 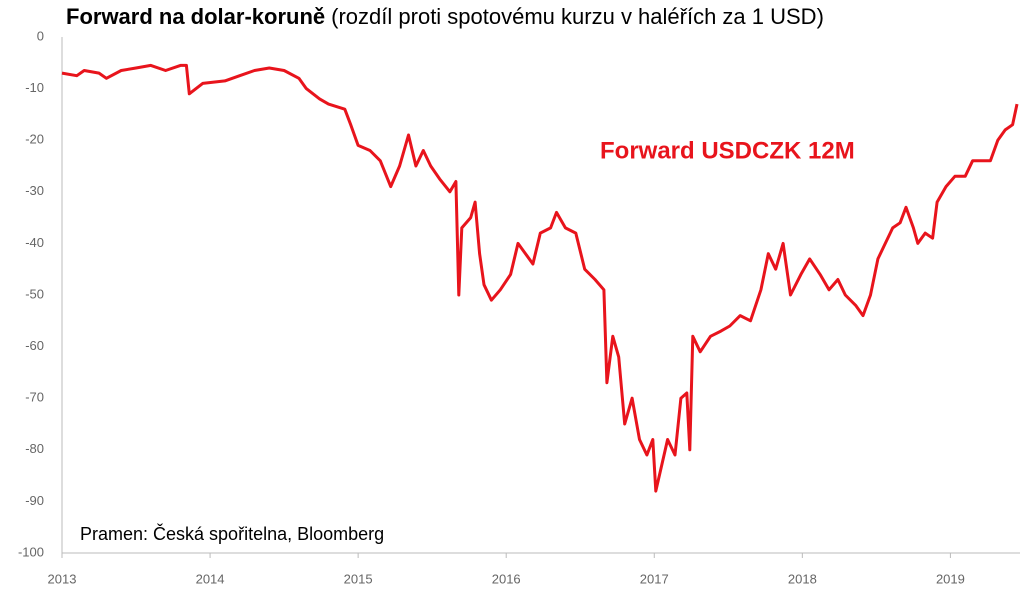 I want to click on y-tick-label: -50, so click(x=34, y=293).